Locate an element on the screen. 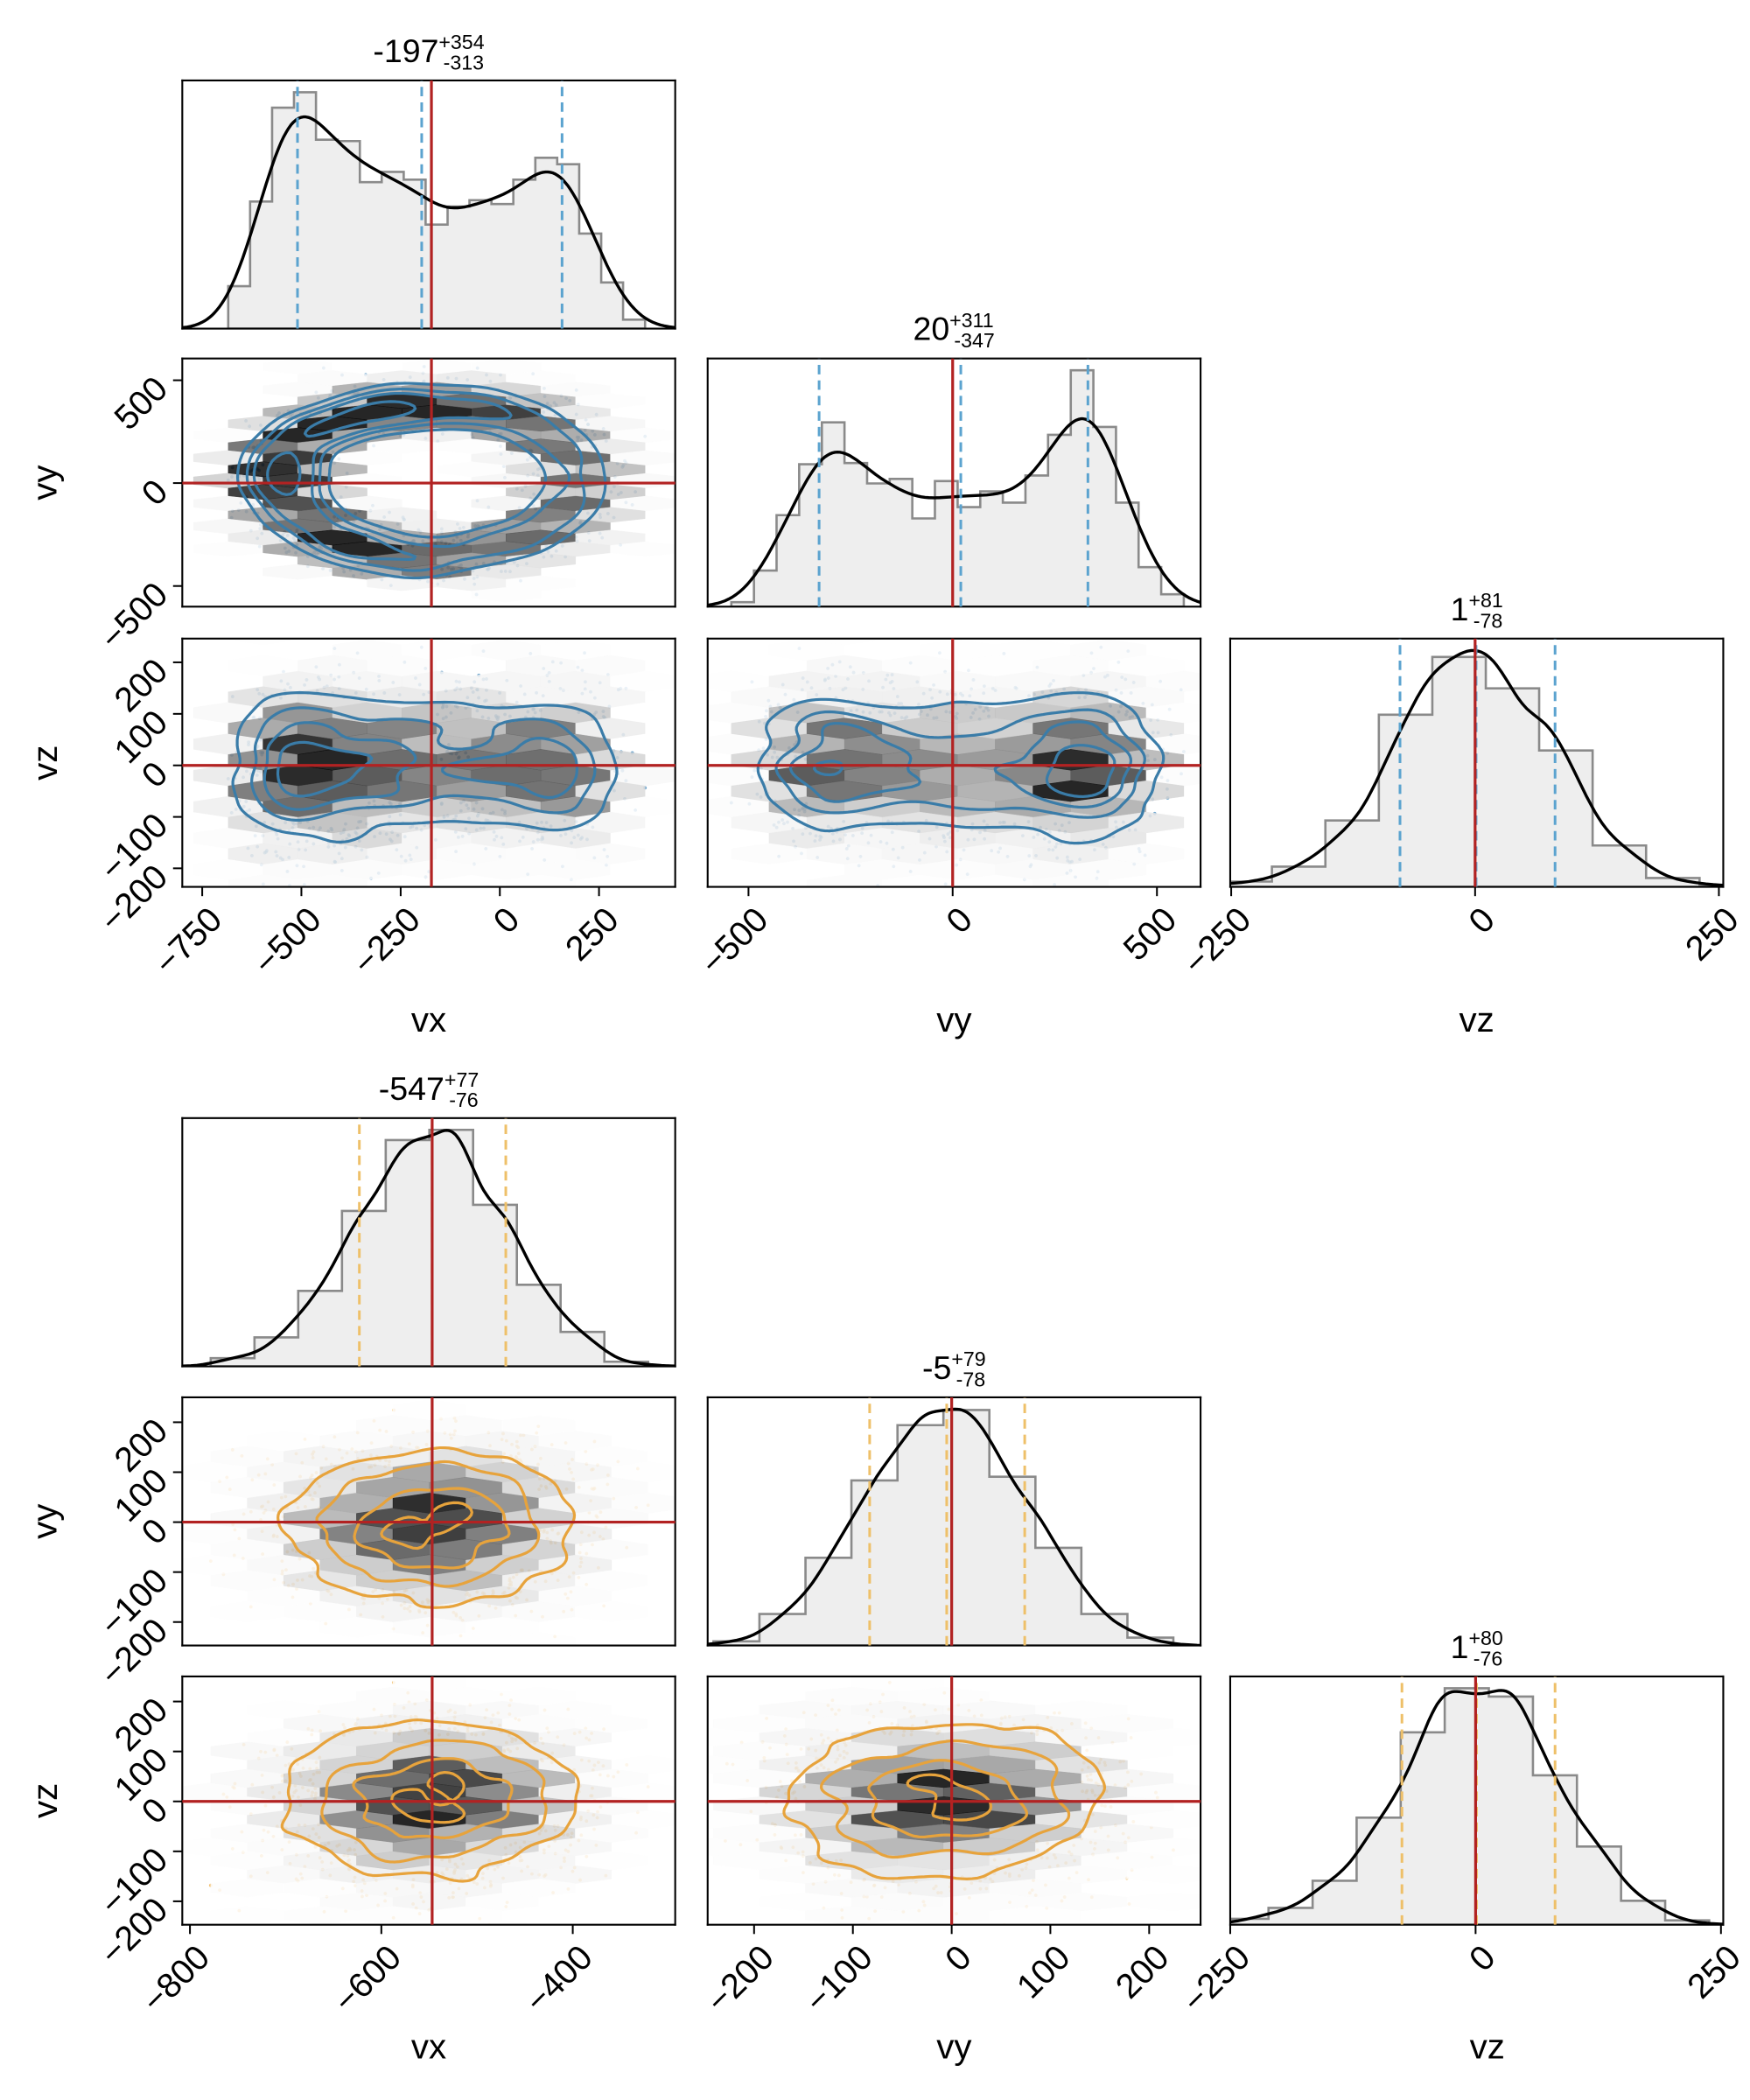 The image size is (1750, 2100). svg-text: -313 is located at coordinates (464, 62).